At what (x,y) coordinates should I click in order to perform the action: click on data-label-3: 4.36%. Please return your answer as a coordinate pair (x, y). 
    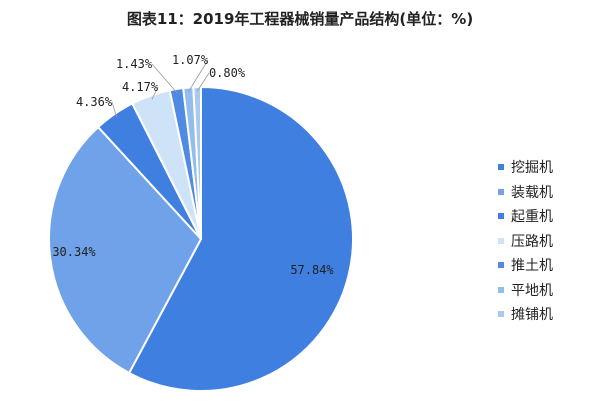
    Looking at the image, I should click on (94, 102).